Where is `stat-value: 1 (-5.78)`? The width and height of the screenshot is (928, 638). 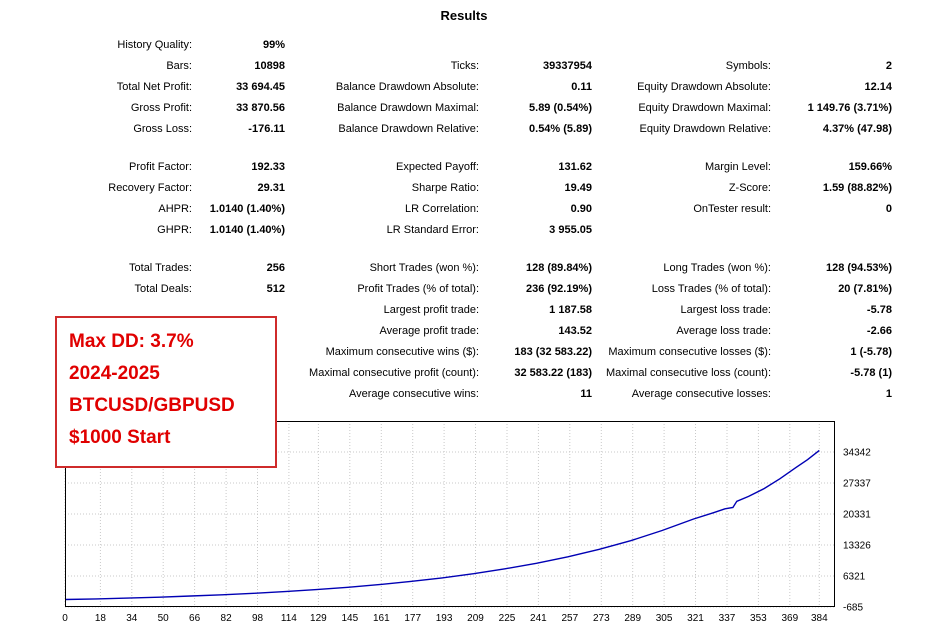 stat-value: 1 (-5.78) is located at coordinates (871, 351).